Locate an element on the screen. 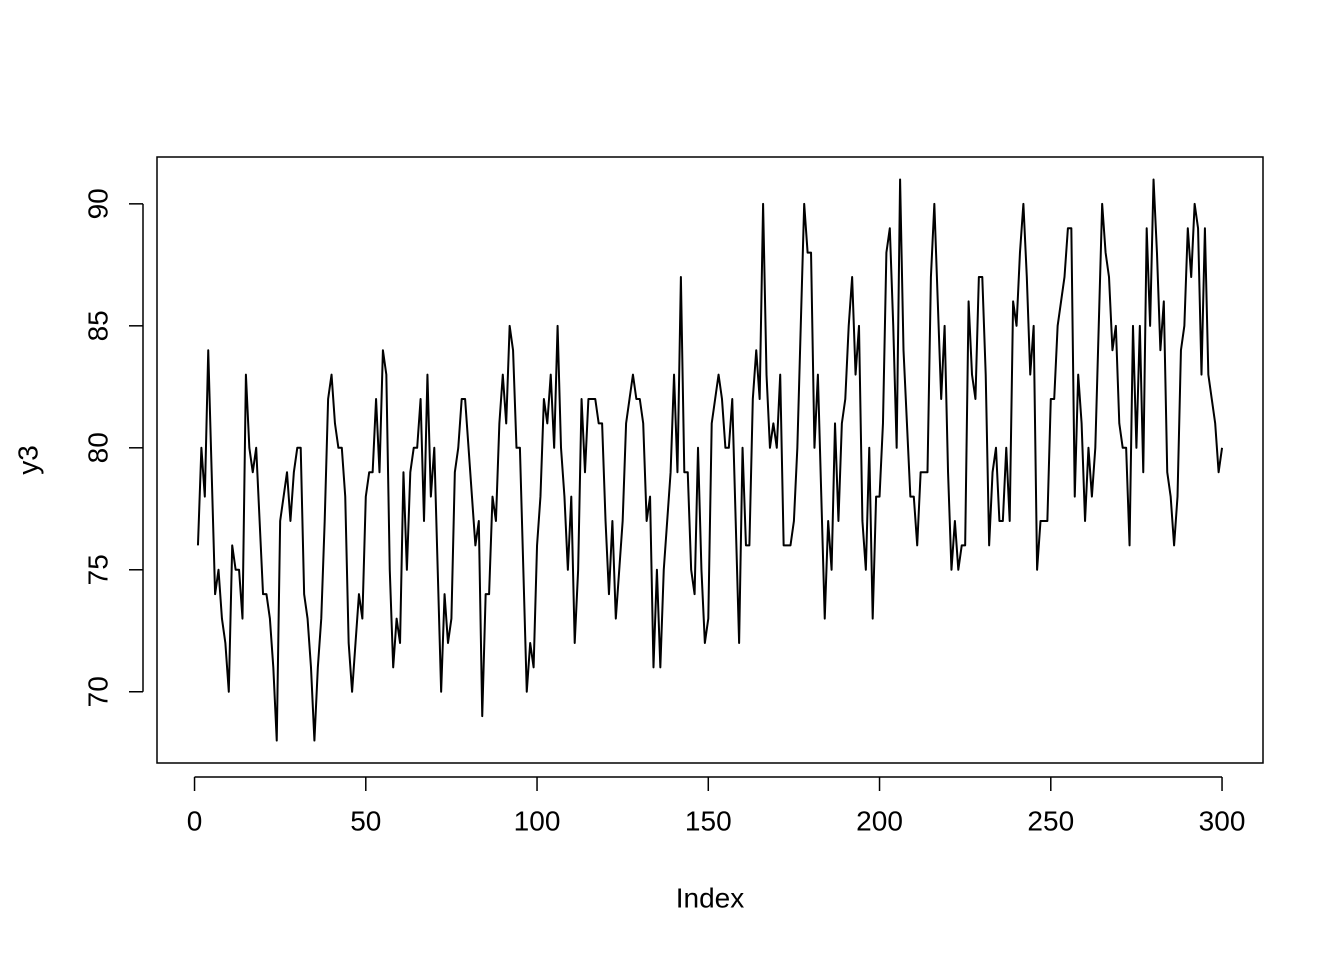 Image resolution: width=1344 pixels, height=960 pixels. y-tick-label: 80 is located at coordinates (97, 447).